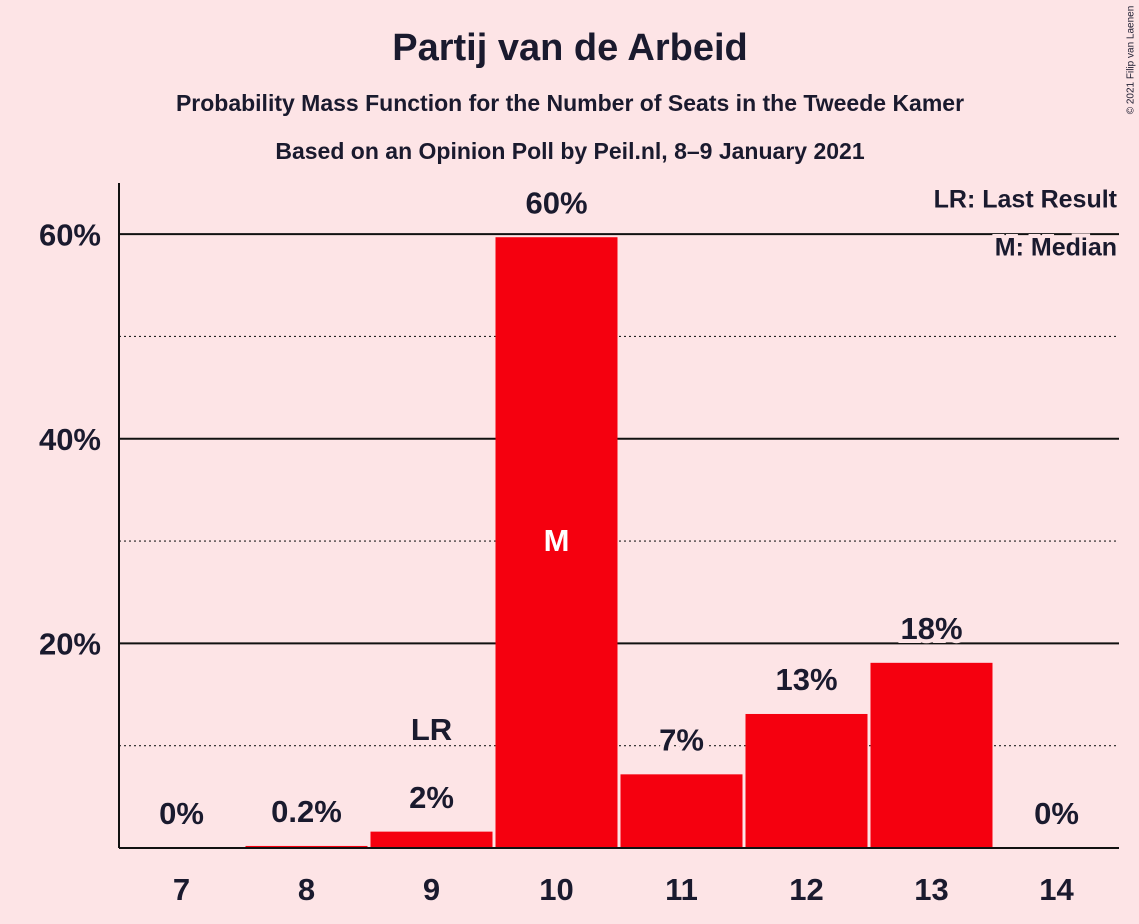 This screenshot has height=924, width=1139. I want to click on legend-entry: LR: Last Result, so click(1026, 200).